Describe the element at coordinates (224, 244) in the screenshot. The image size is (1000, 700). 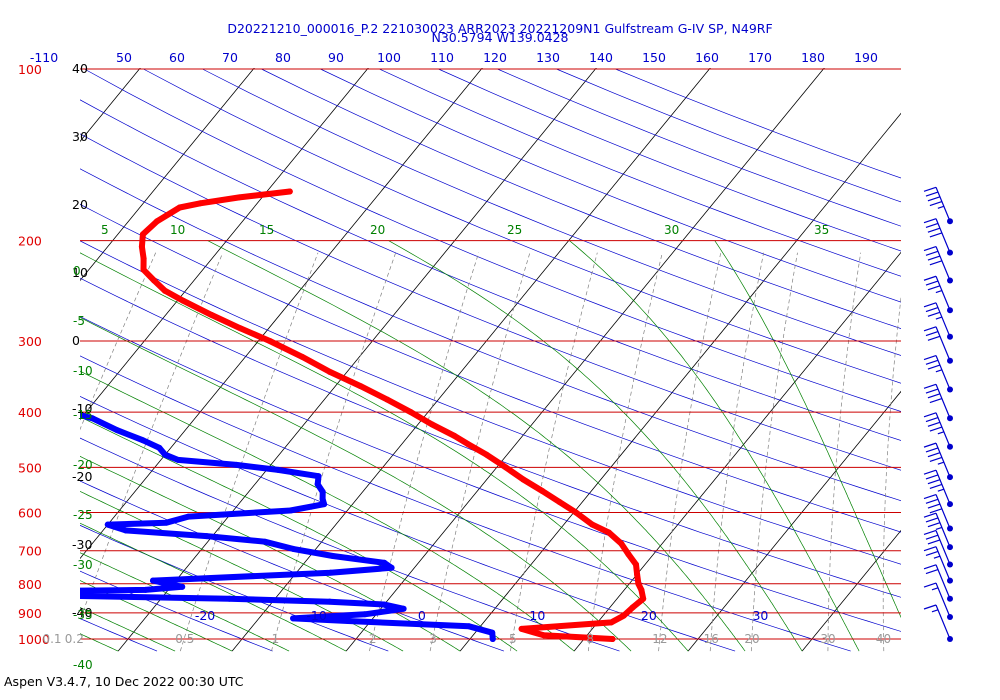
I see `isotherm-line` at that location.